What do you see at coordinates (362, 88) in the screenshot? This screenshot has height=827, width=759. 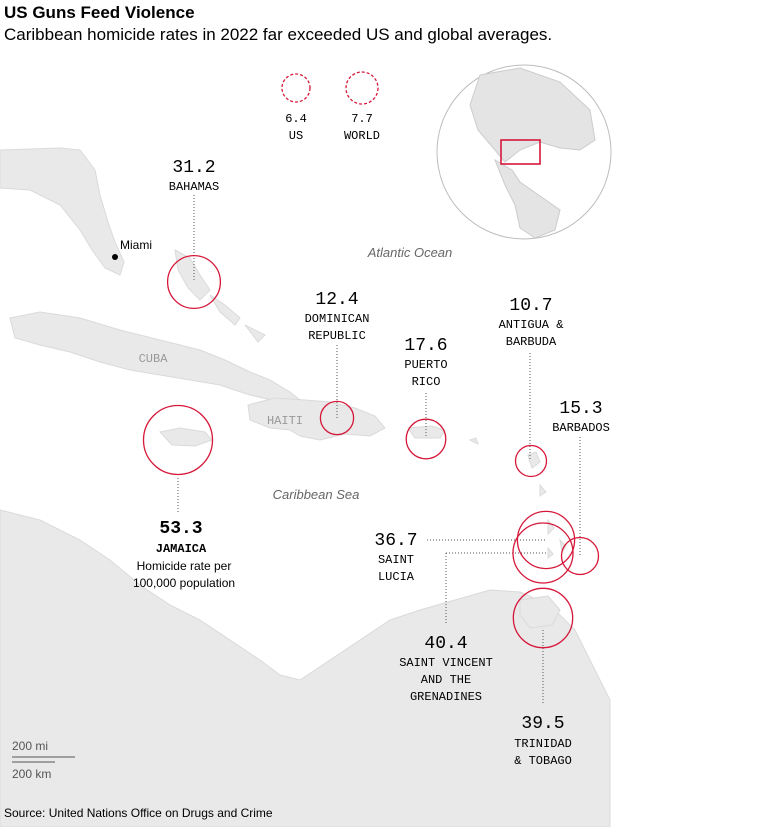 I see `legend-world-circle` at bounding box center [362, 88].